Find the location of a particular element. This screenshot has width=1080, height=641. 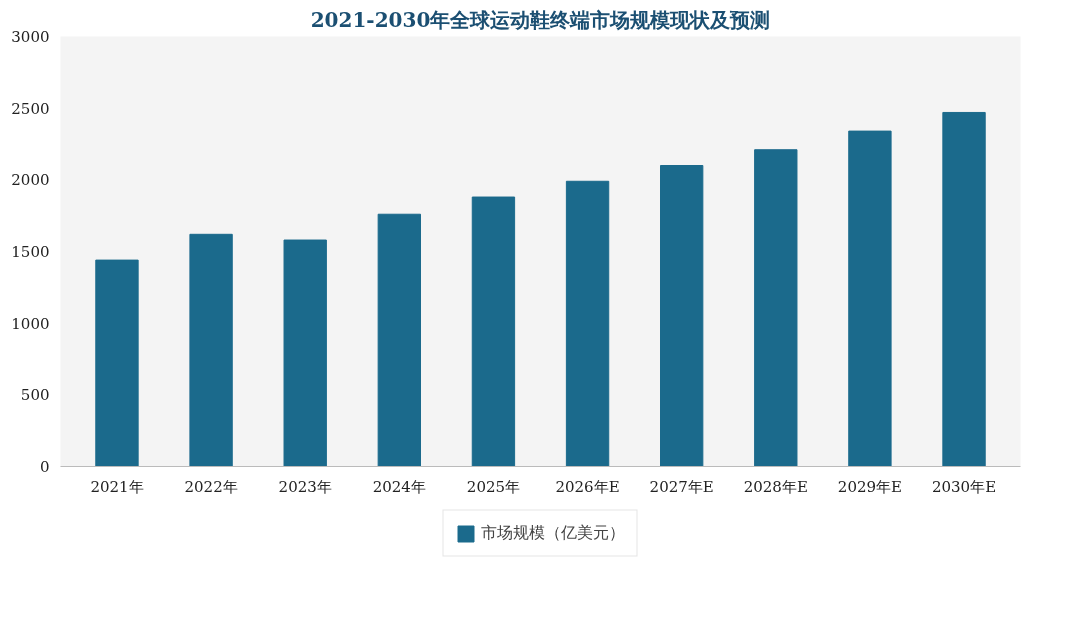

x-tick-label: 2026年E is located at coordinates (587, 486).